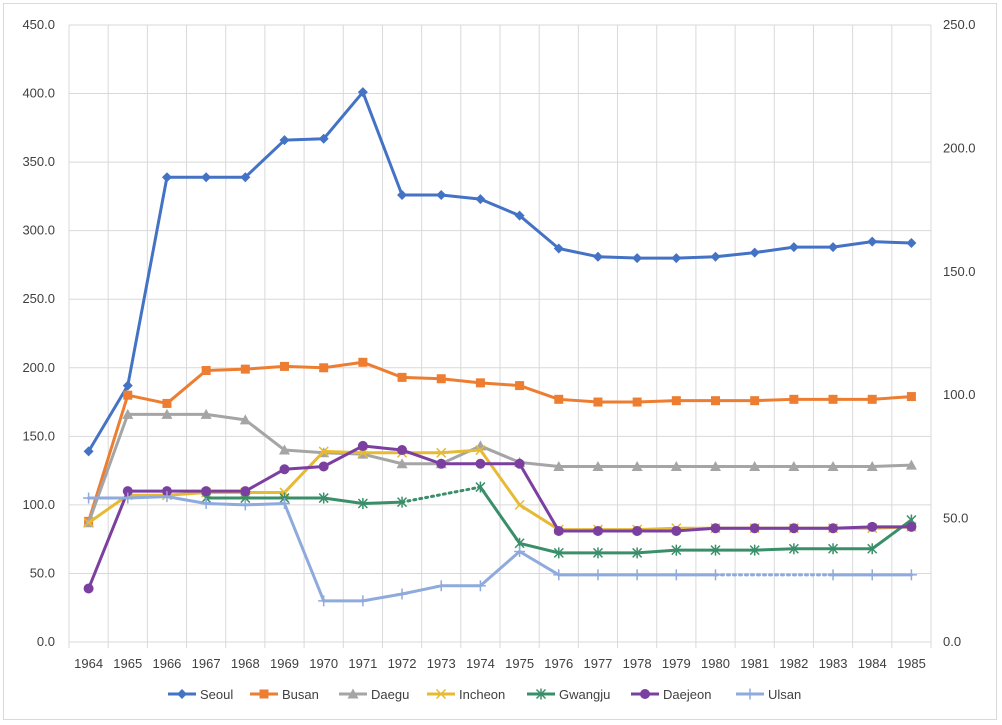 This screenshot has width=1002, height=725. Describe the element at coordinates (88, 663) in the screenshot. I see `x-tick-label: 1964` at that location.